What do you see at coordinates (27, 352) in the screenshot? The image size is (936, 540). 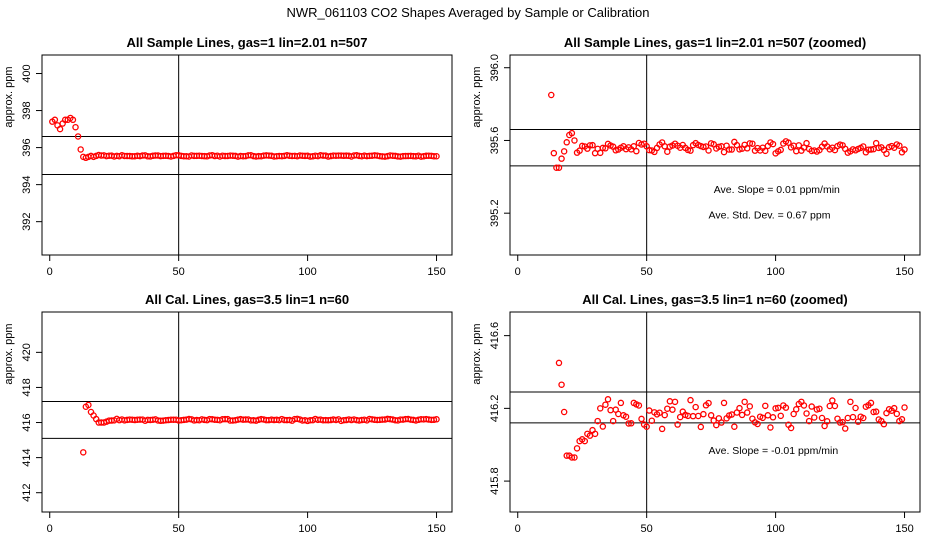 I see `y-tick-label: 420` at bounding box center [27, 352].